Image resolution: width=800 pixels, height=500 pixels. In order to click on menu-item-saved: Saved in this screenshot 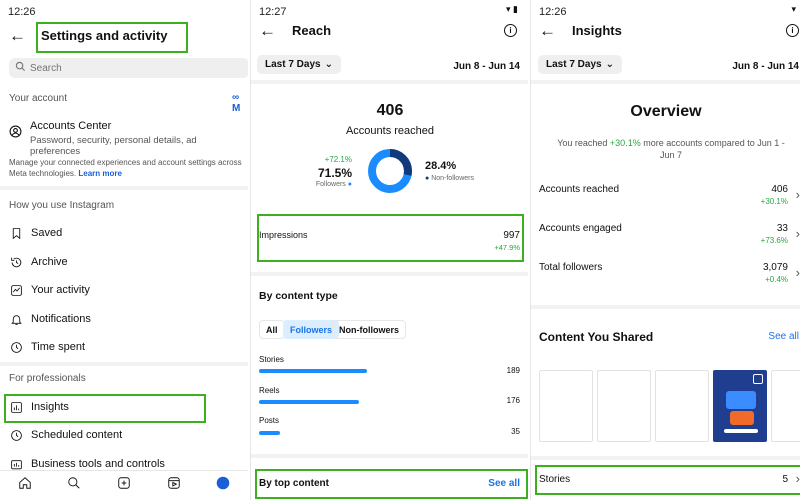, I will do `click(35, 233)`.